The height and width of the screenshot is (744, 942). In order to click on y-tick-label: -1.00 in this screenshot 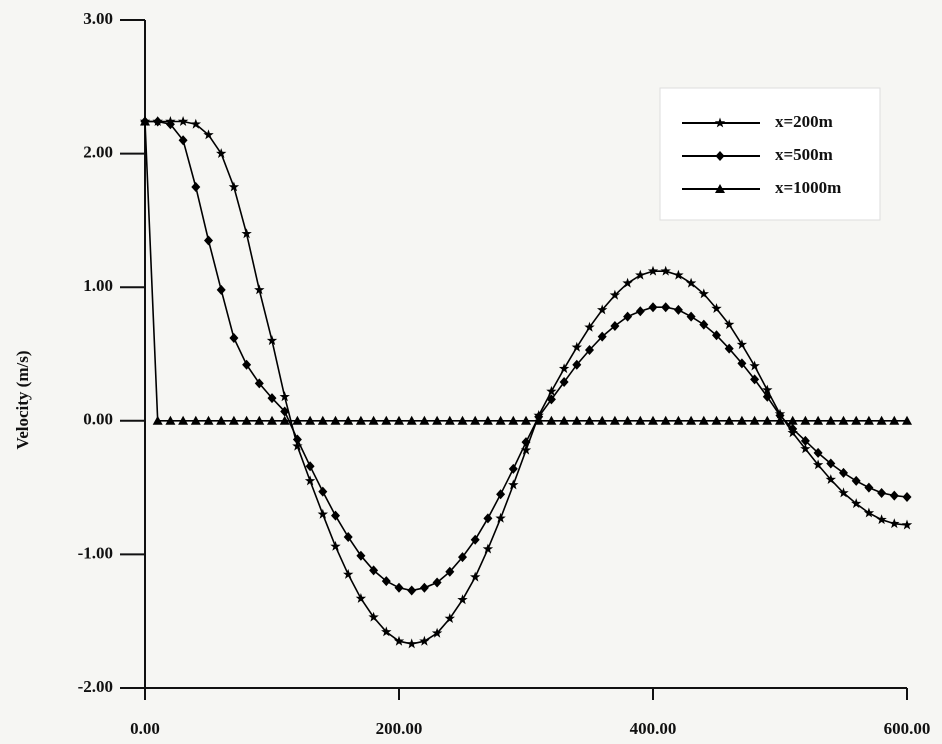, I will do `click(95, 552)`.